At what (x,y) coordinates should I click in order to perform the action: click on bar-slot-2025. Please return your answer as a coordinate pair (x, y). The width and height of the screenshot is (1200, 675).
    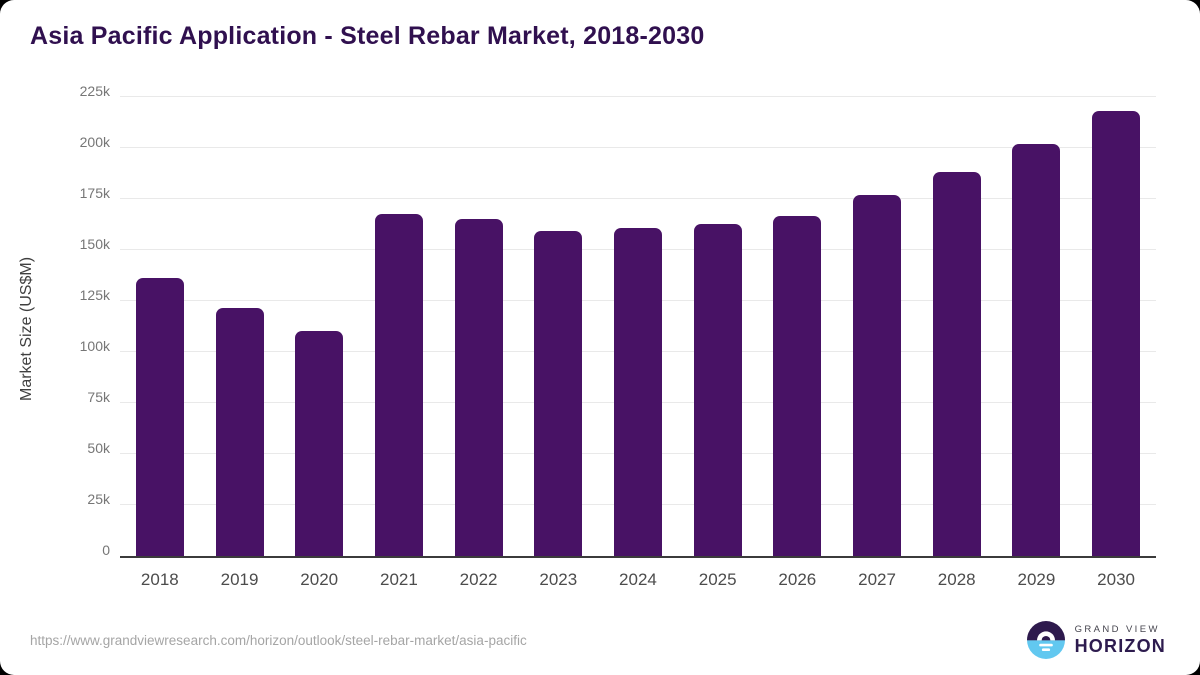
    Looking at the image, I should click on (718, 327).